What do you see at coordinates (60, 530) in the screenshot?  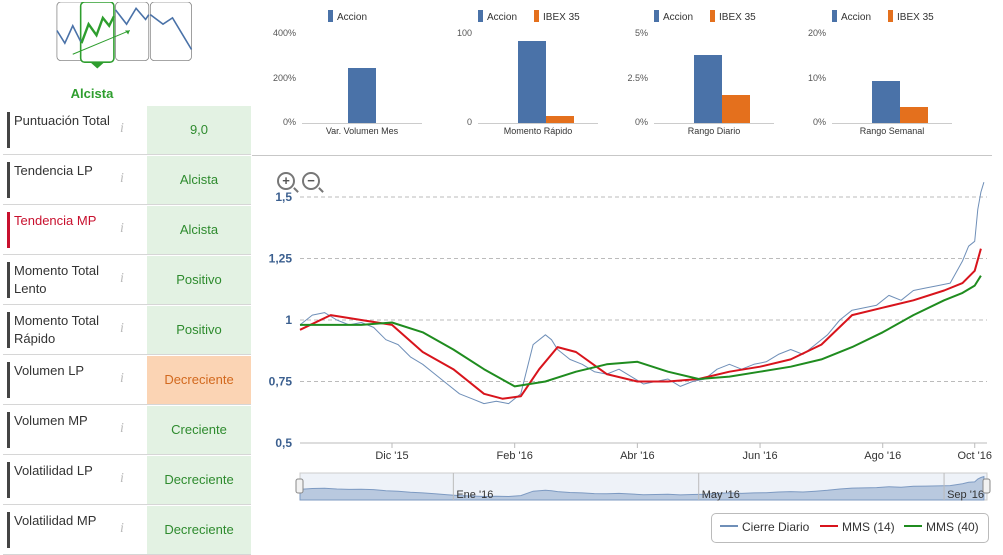 I see `indicator-name: Volatilidad MP` at bounding box center [60, 530].